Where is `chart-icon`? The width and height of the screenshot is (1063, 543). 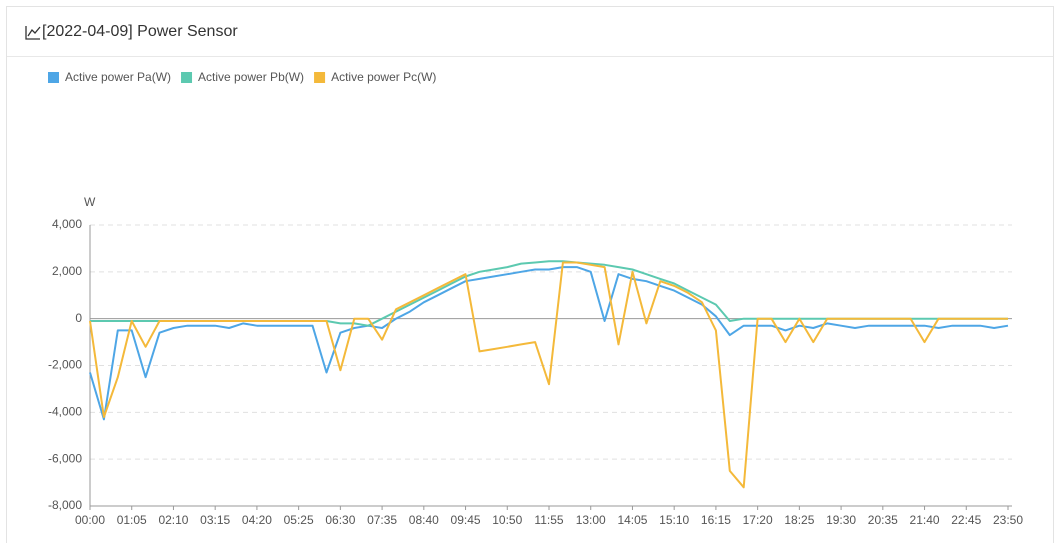
chart-icon is located at coordinates (33, 33).